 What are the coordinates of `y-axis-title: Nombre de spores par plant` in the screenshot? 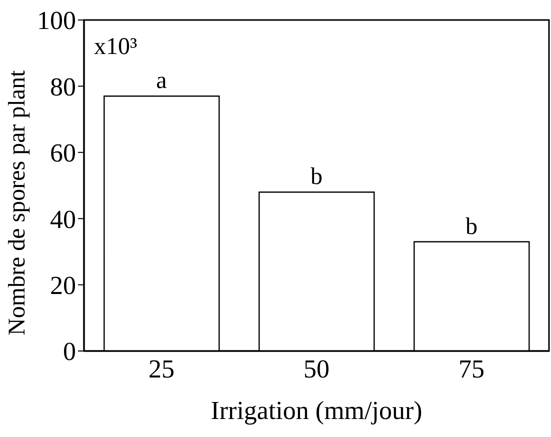 It's located at (17, 203).